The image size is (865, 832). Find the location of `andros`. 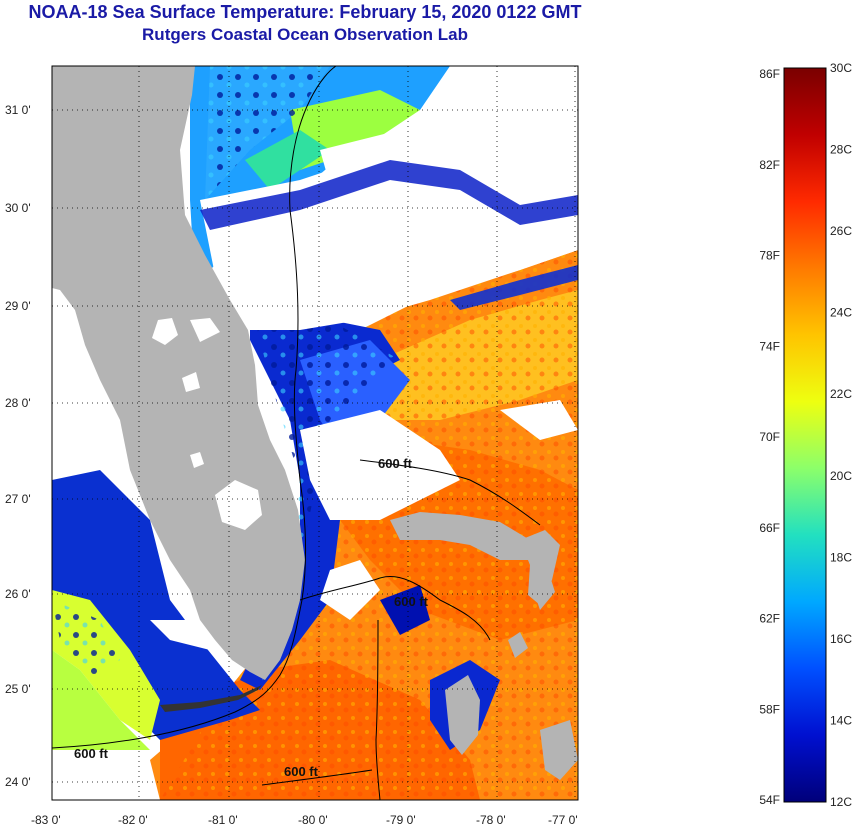

andros is located at coordinates (462, 715).